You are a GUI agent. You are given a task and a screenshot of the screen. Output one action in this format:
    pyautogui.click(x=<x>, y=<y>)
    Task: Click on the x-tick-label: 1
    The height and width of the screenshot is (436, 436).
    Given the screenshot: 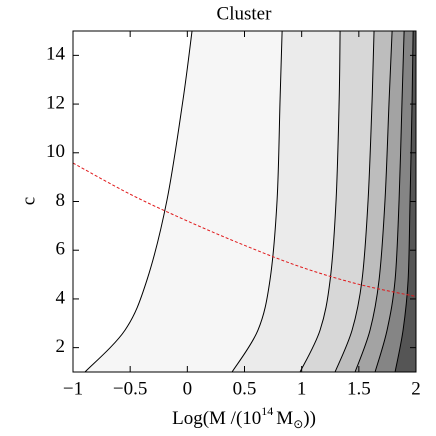 What is the action you would take?
    pyautogui.click(x=302, y=388)
    